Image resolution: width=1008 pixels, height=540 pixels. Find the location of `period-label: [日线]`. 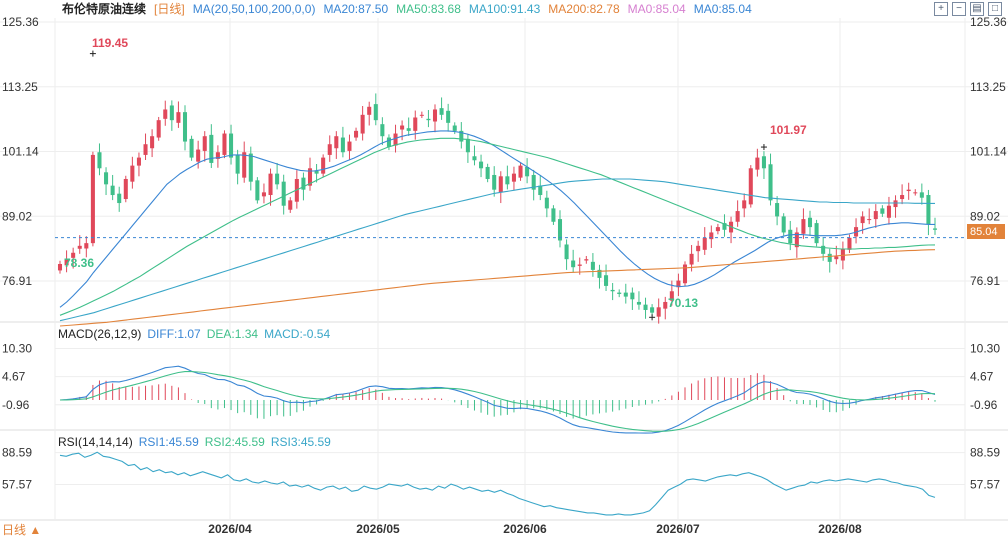

period-label: [日线] is located at coordinates (169, 9).